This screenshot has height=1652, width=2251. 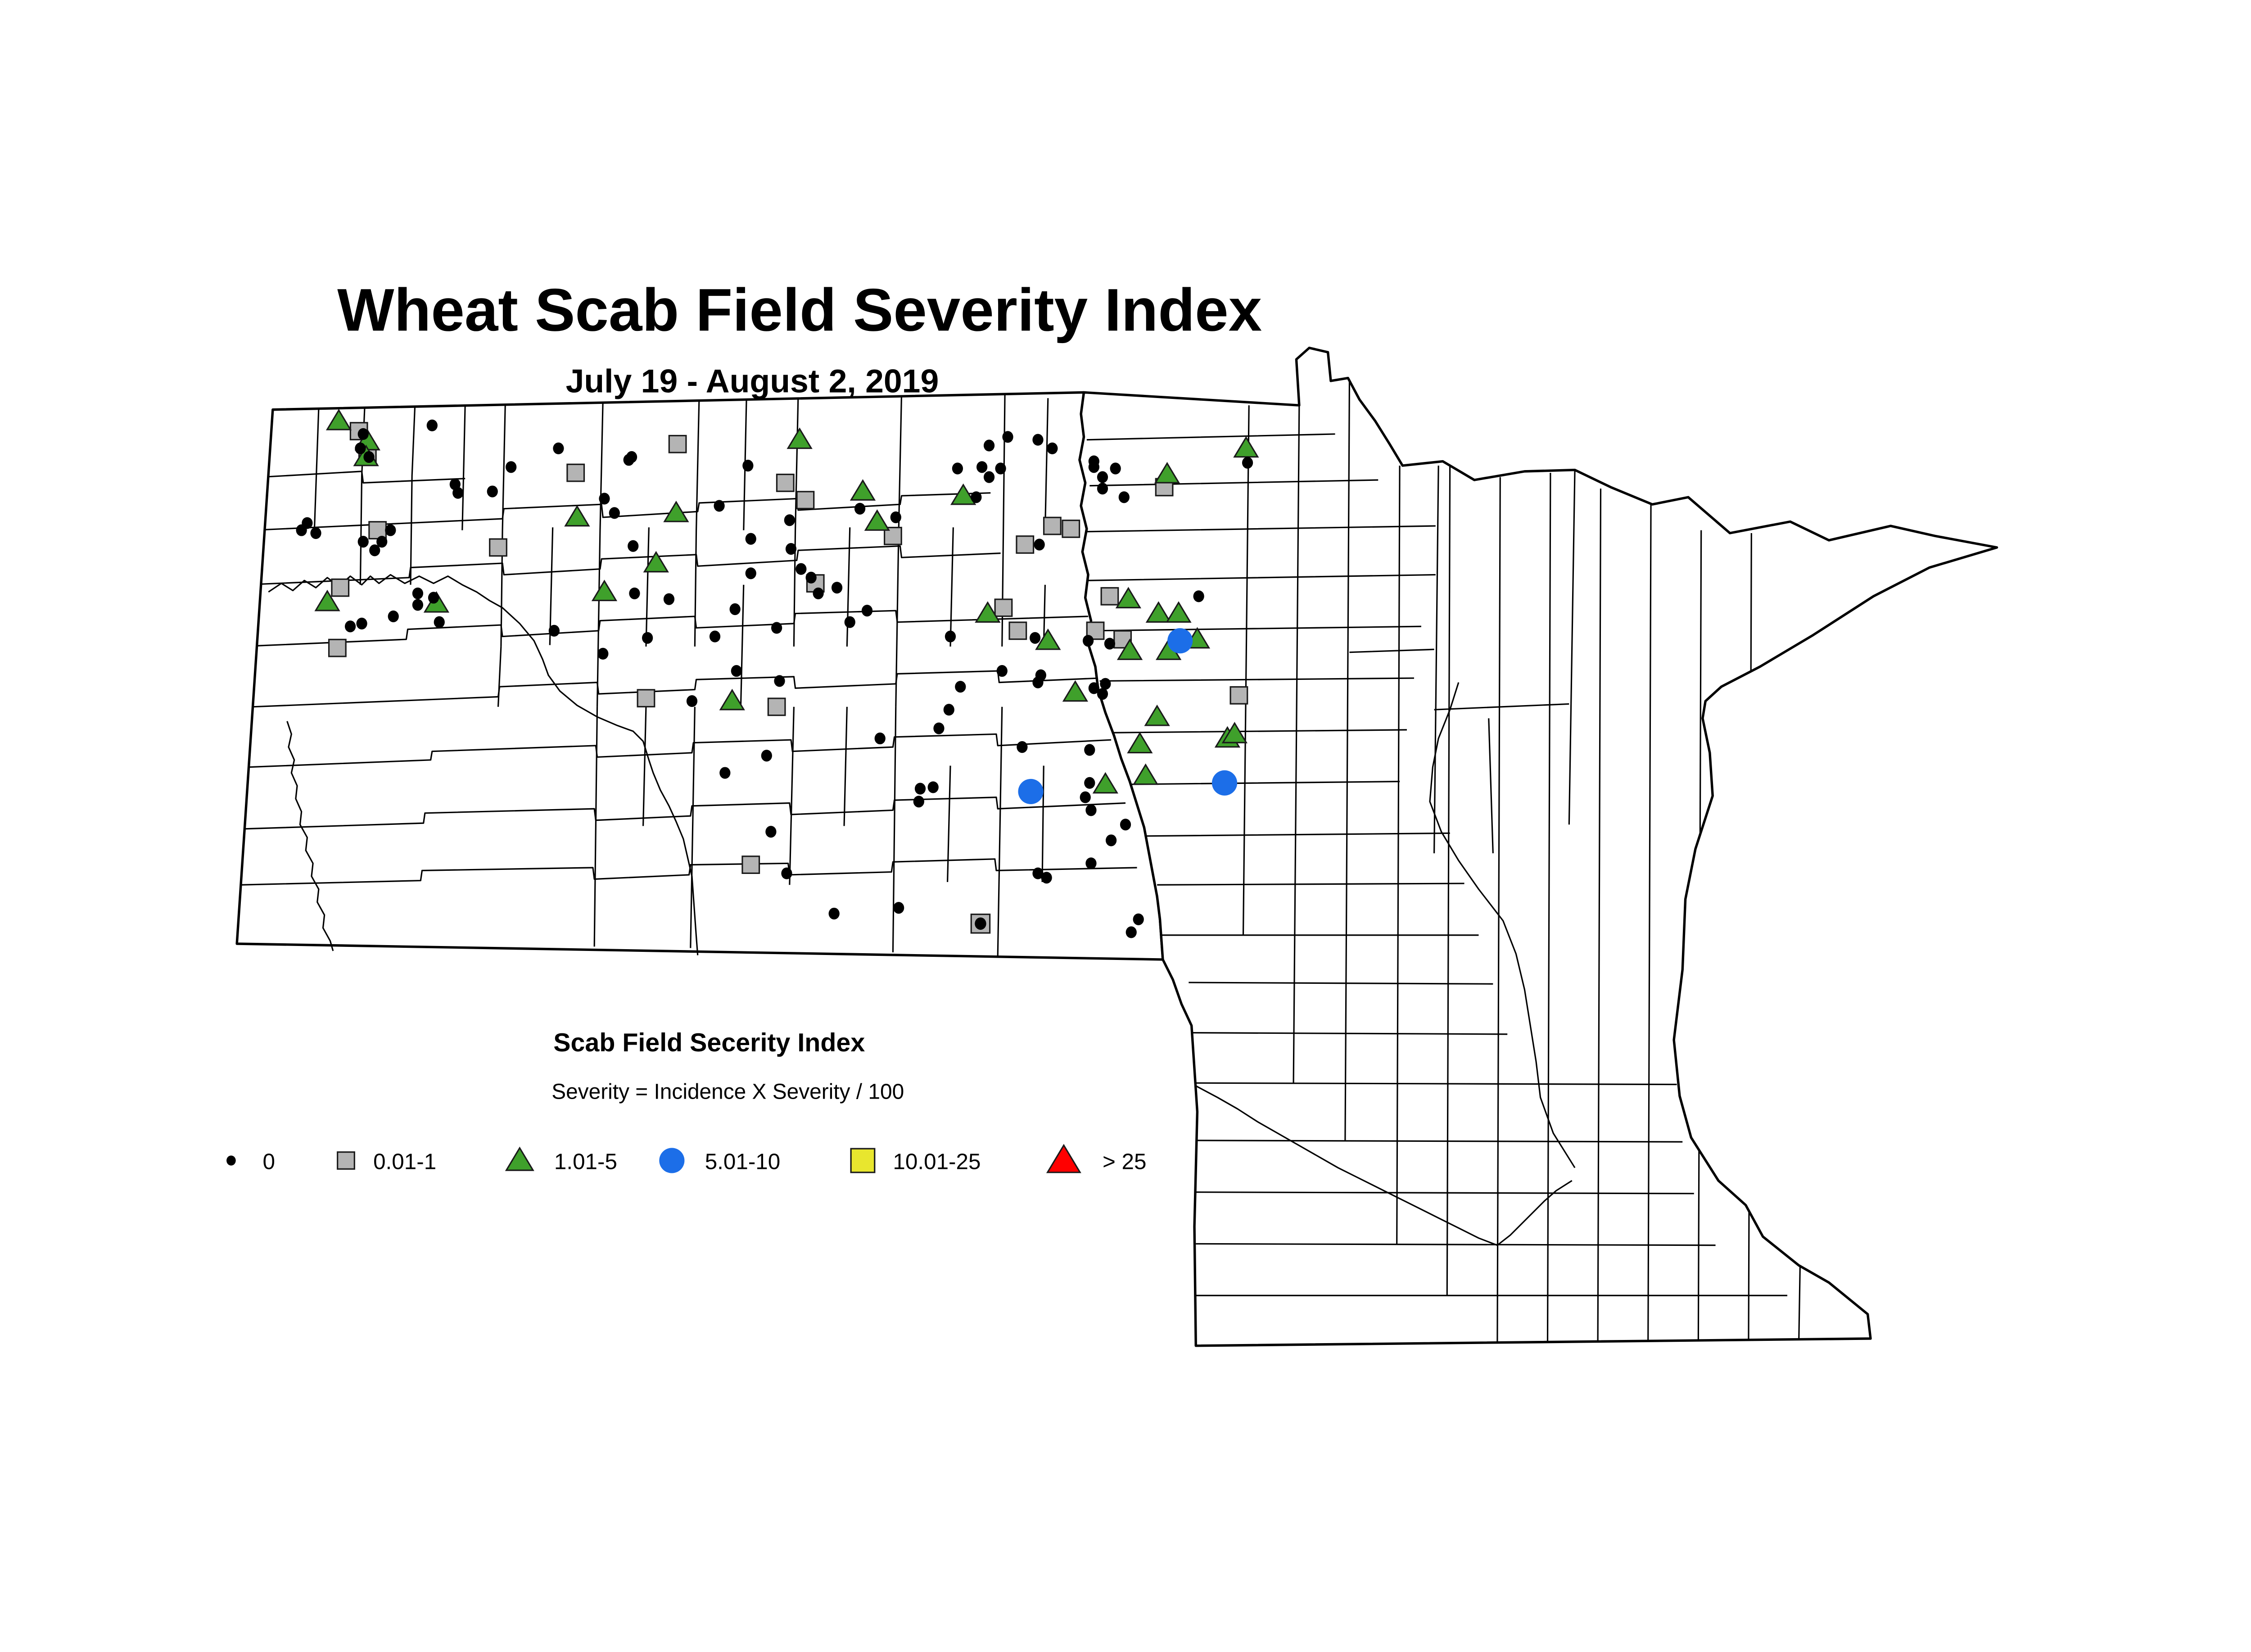 I want to click on page-title: Wheat Scab Field Severity Index, so click(x=799, y=310).